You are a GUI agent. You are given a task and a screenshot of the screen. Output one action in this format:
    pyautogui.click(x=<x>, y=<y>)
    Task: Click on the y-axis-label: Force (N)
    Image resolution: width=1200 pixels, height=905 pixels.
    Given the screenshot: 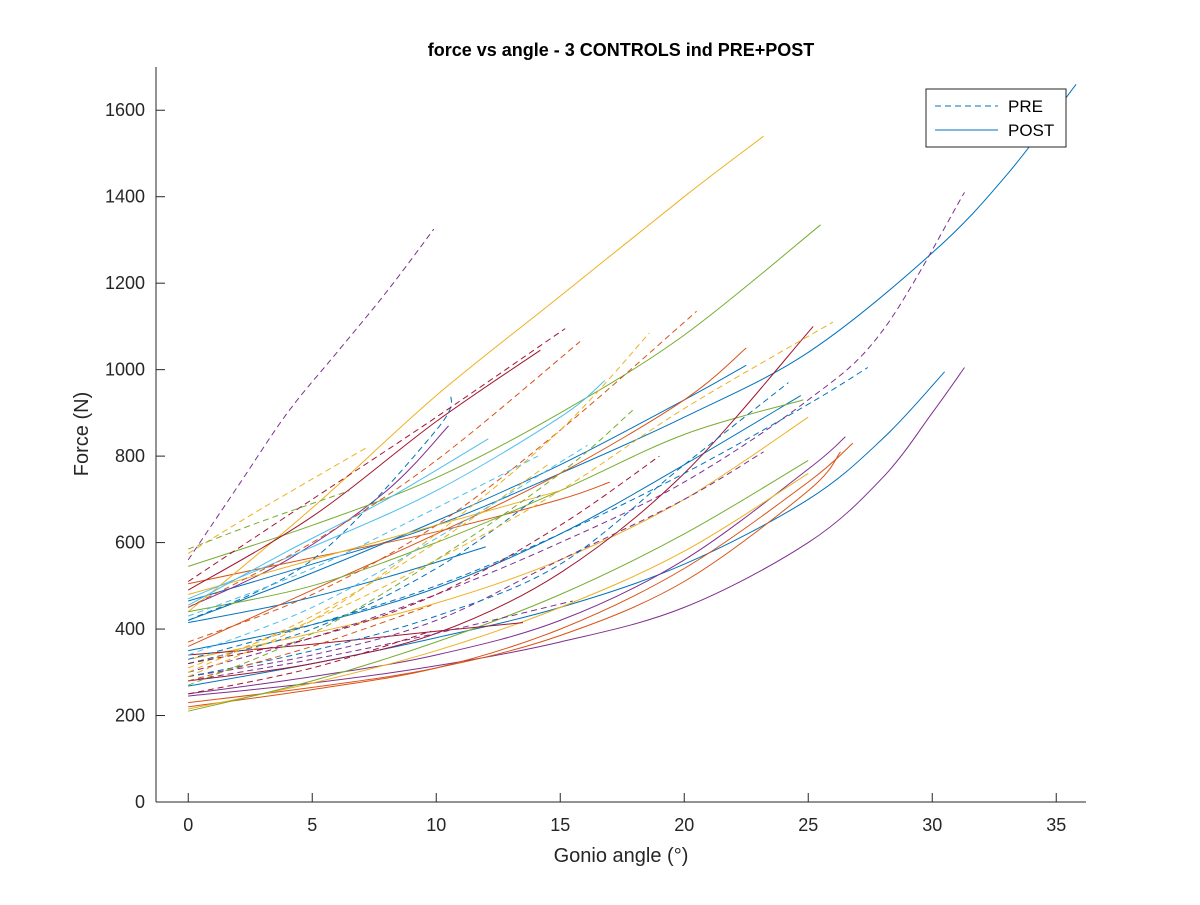 What is the action you would take?
    pyautogui.click(x=82, y=434)
    